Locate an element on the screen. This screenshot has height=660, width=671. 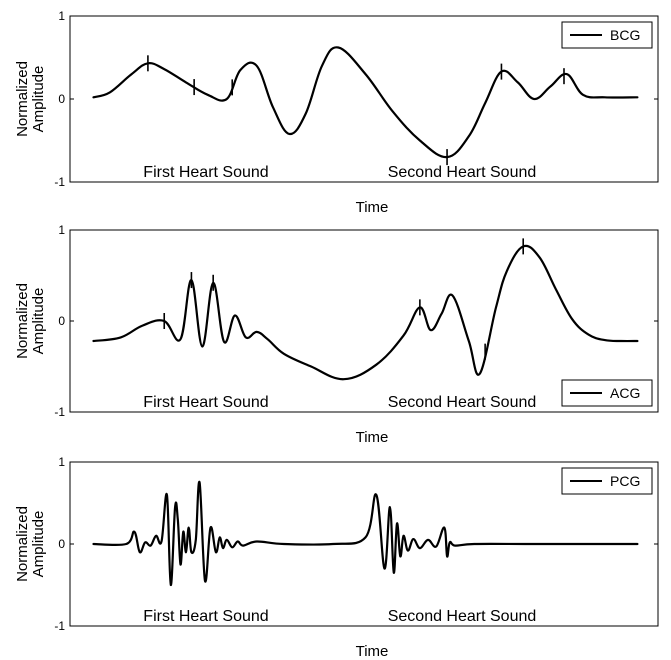
legend-label: ACG is located at coordinates (625, 393).